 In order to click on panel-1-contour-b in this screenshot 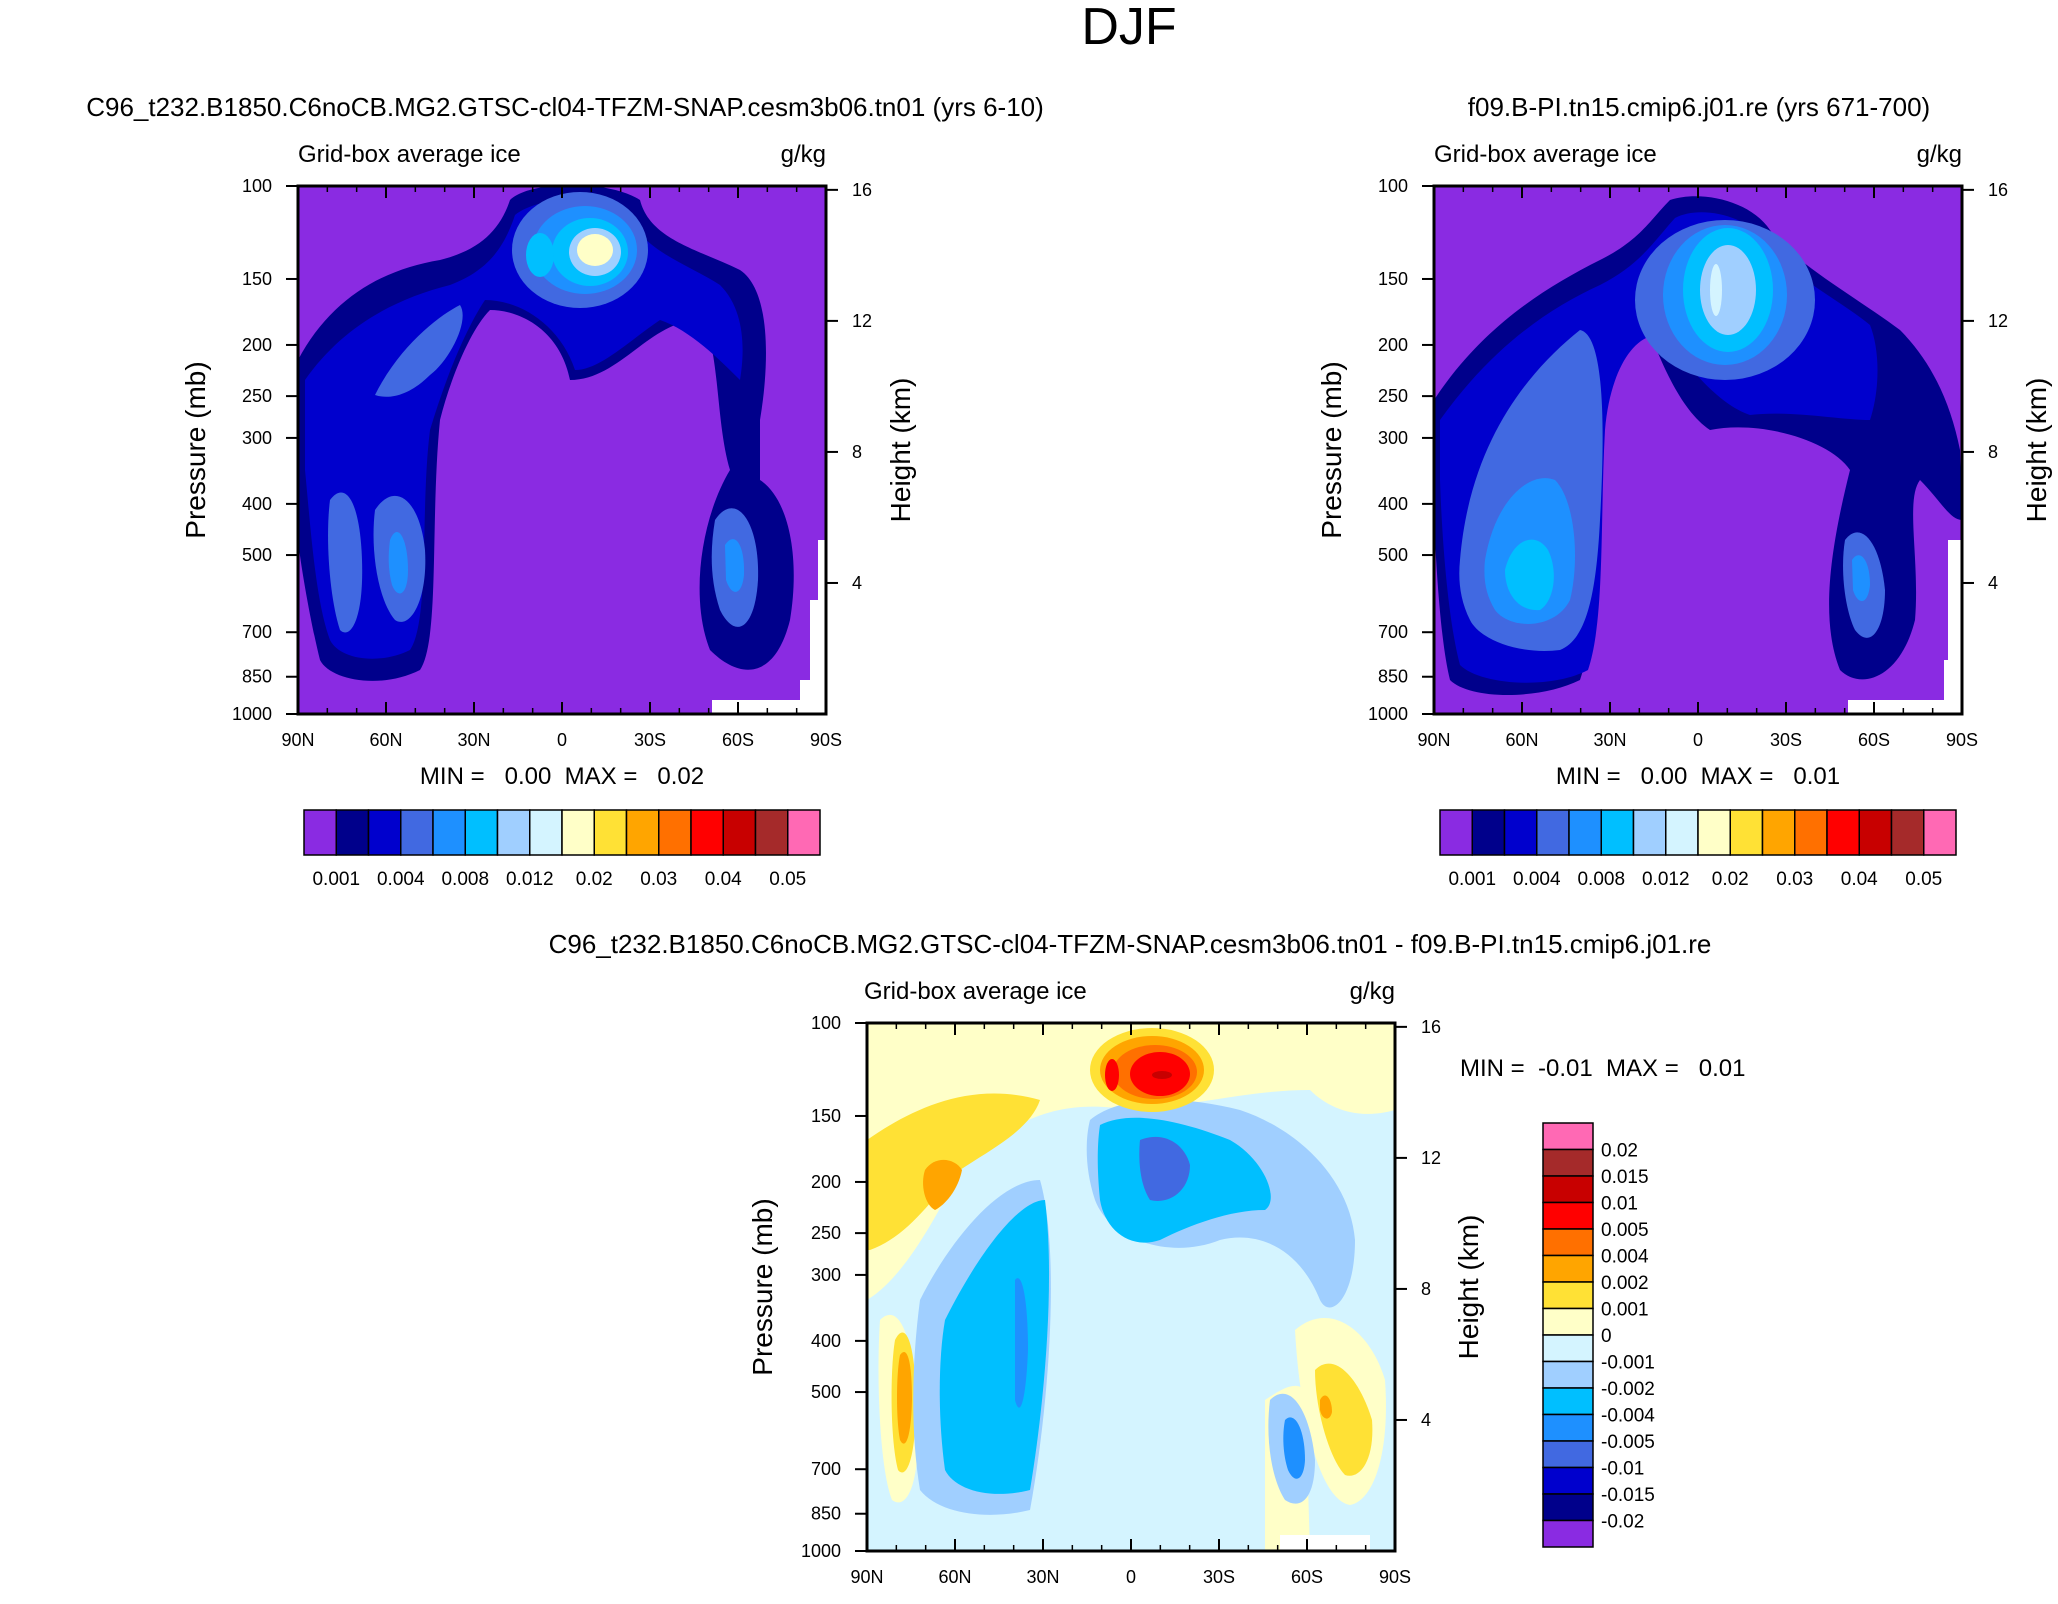, I will do `click(345, 562)`.